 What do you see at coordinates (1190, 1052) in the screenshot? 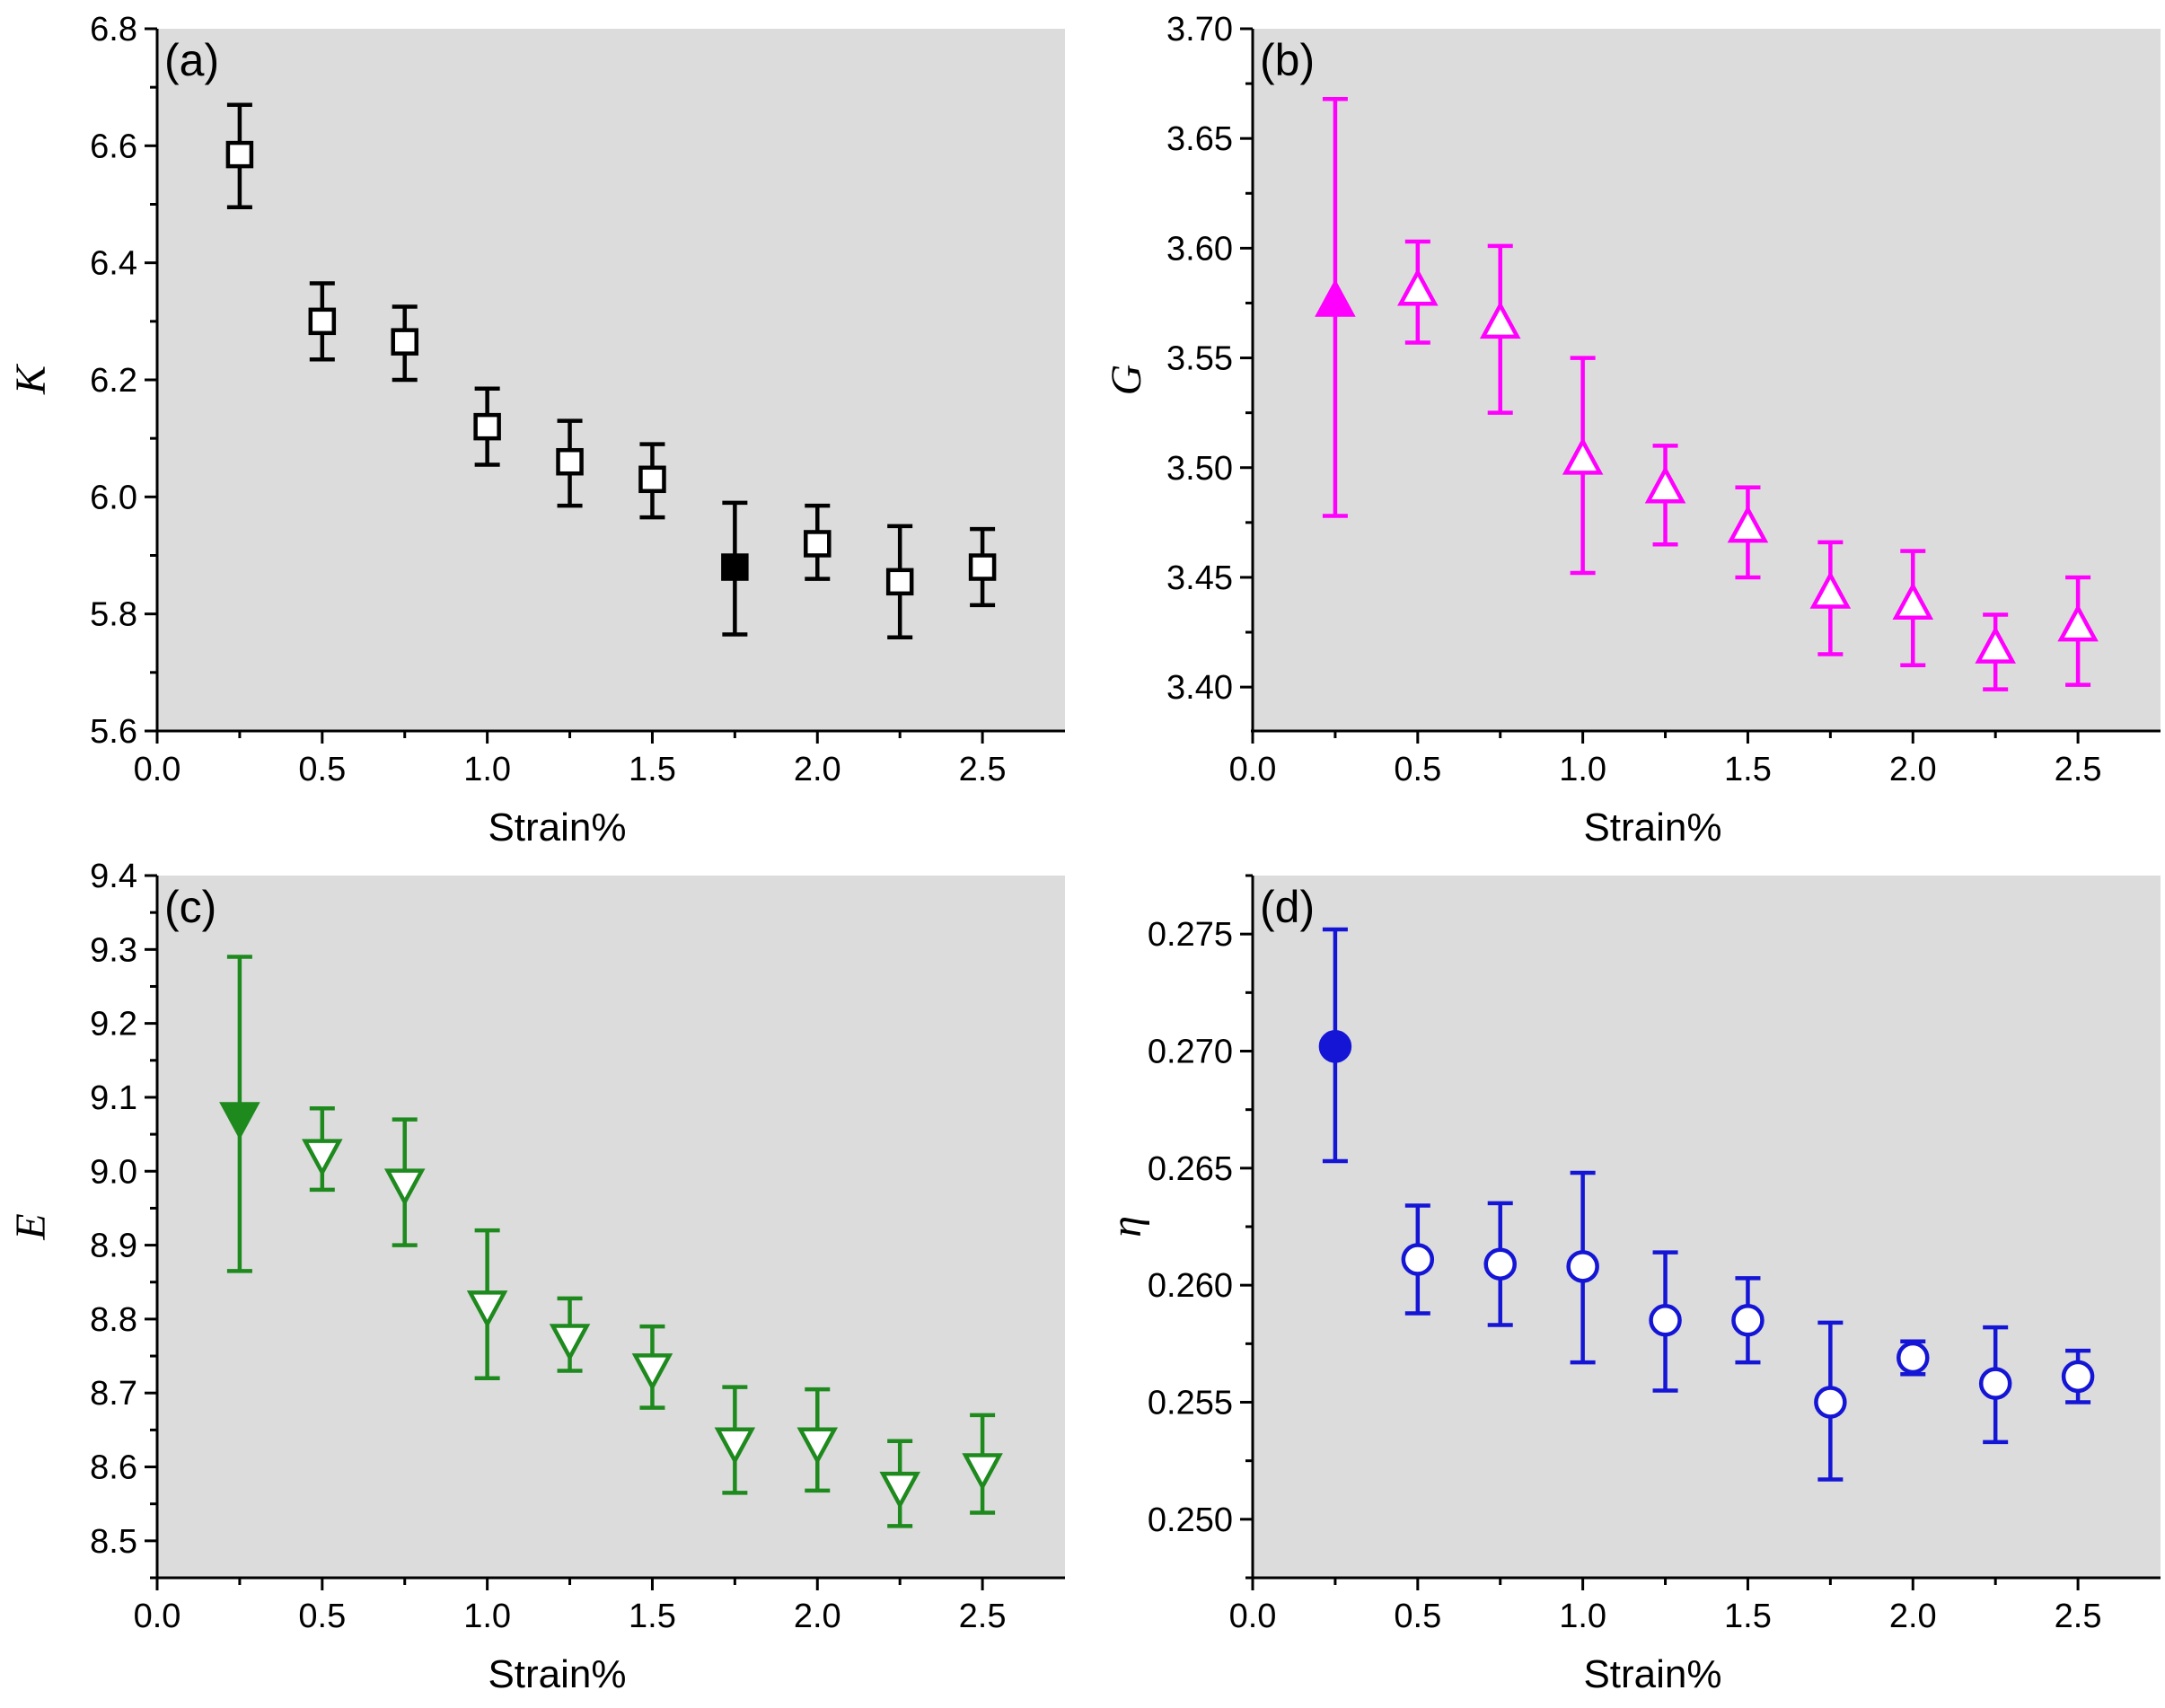
I see `y-tick-label: 0.270` at bounding box center [1190, 1052].